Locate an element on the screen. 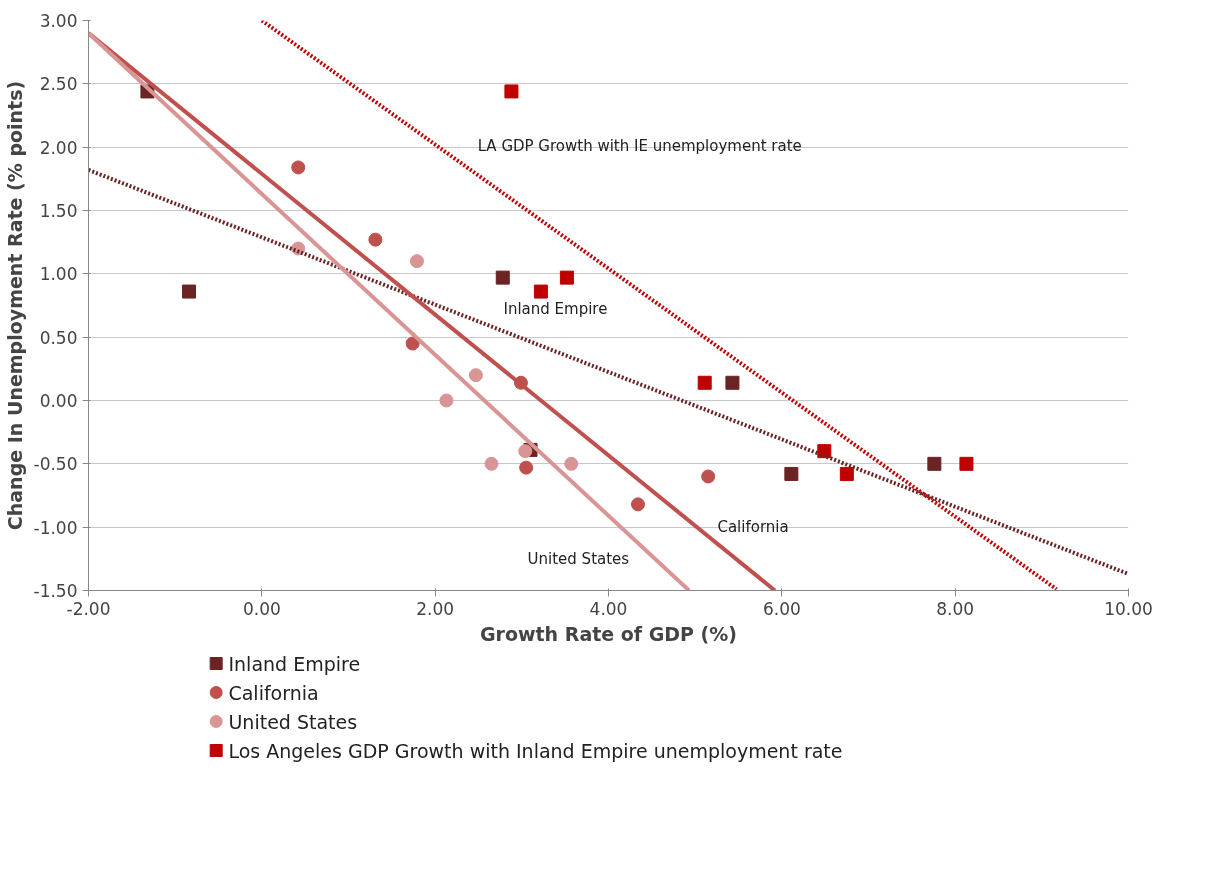 The image size is (1215, 870). x-axis-title: Growth Rate of GDP (%) is located at coordinates (608, 633).